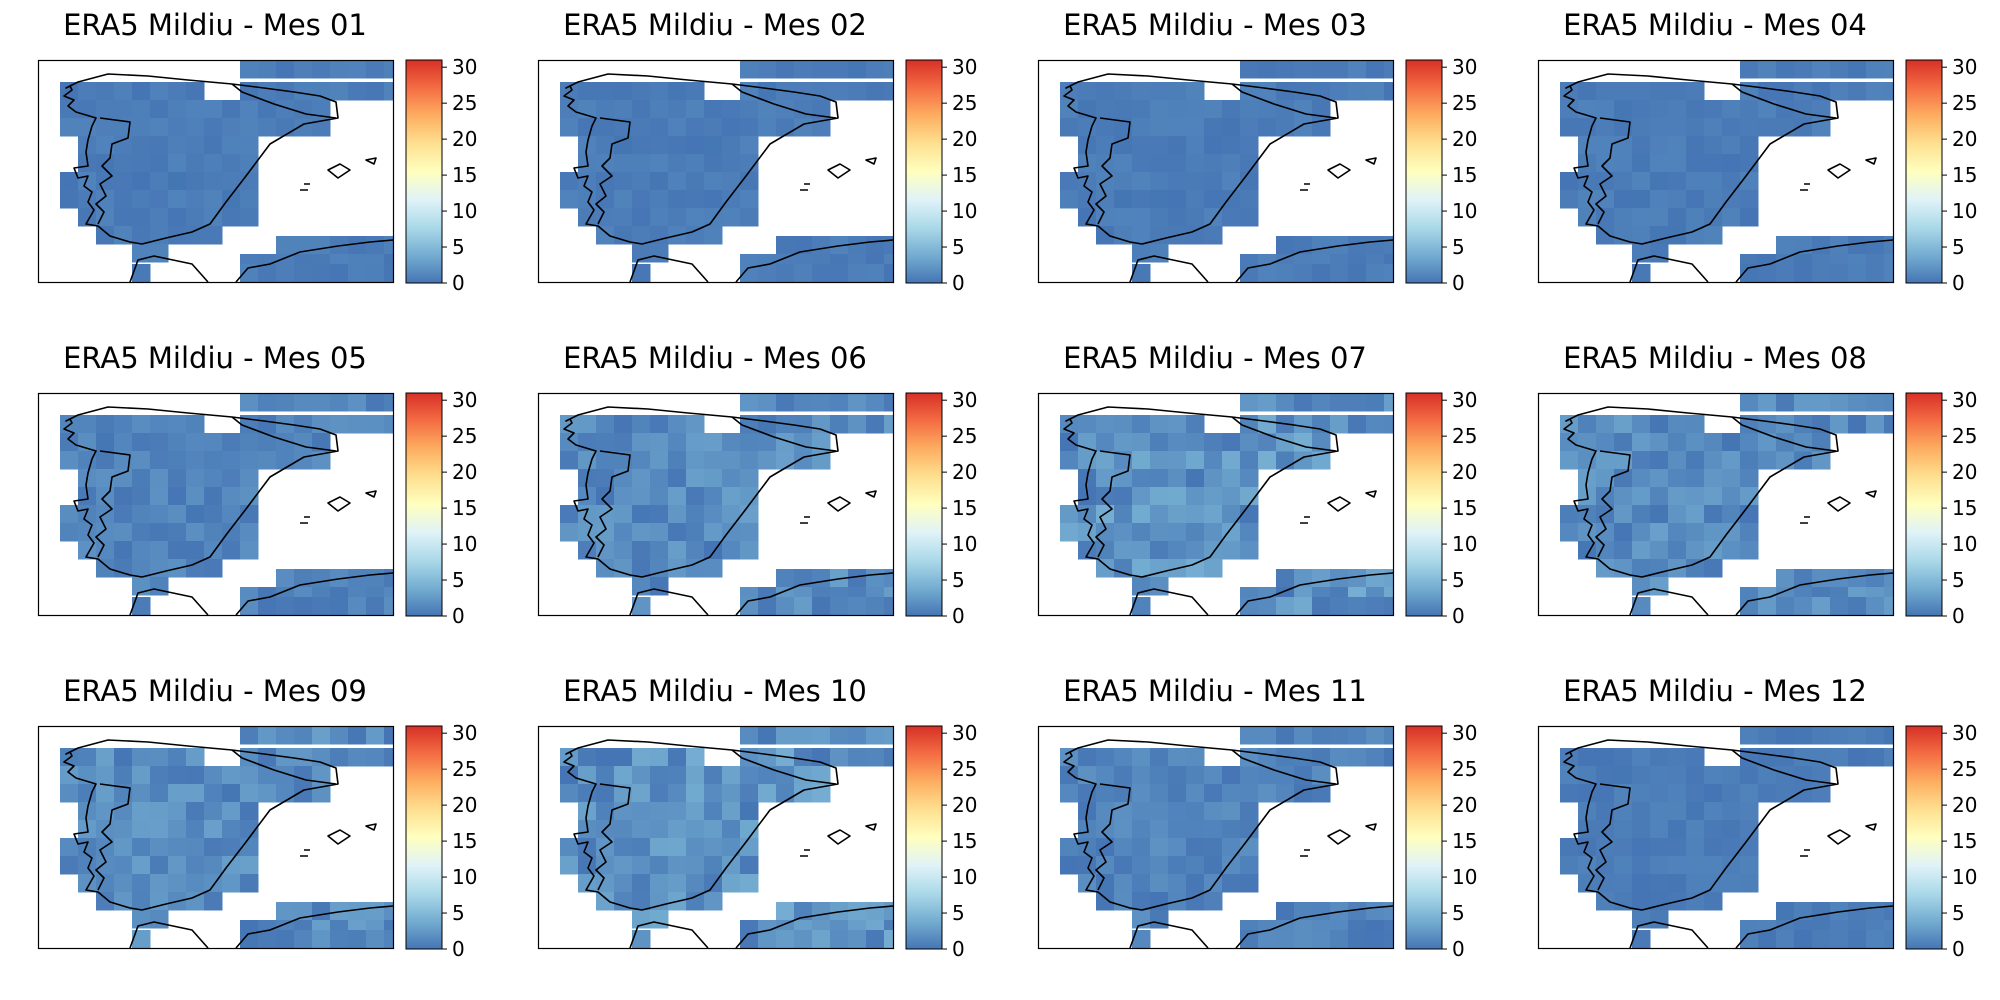 The image size is (2000, 1000). Describe the element at coordinates (1339, 504) in the screenshot. I see `island-mallorca` at that location.